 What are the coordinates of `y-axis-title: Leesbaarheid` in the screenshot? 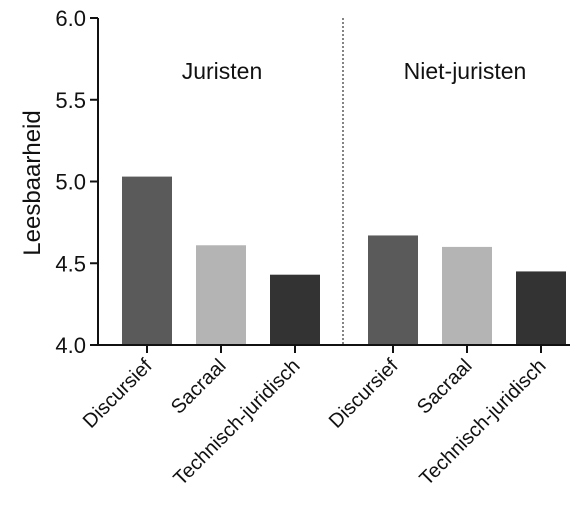 It's located at (32, 182).